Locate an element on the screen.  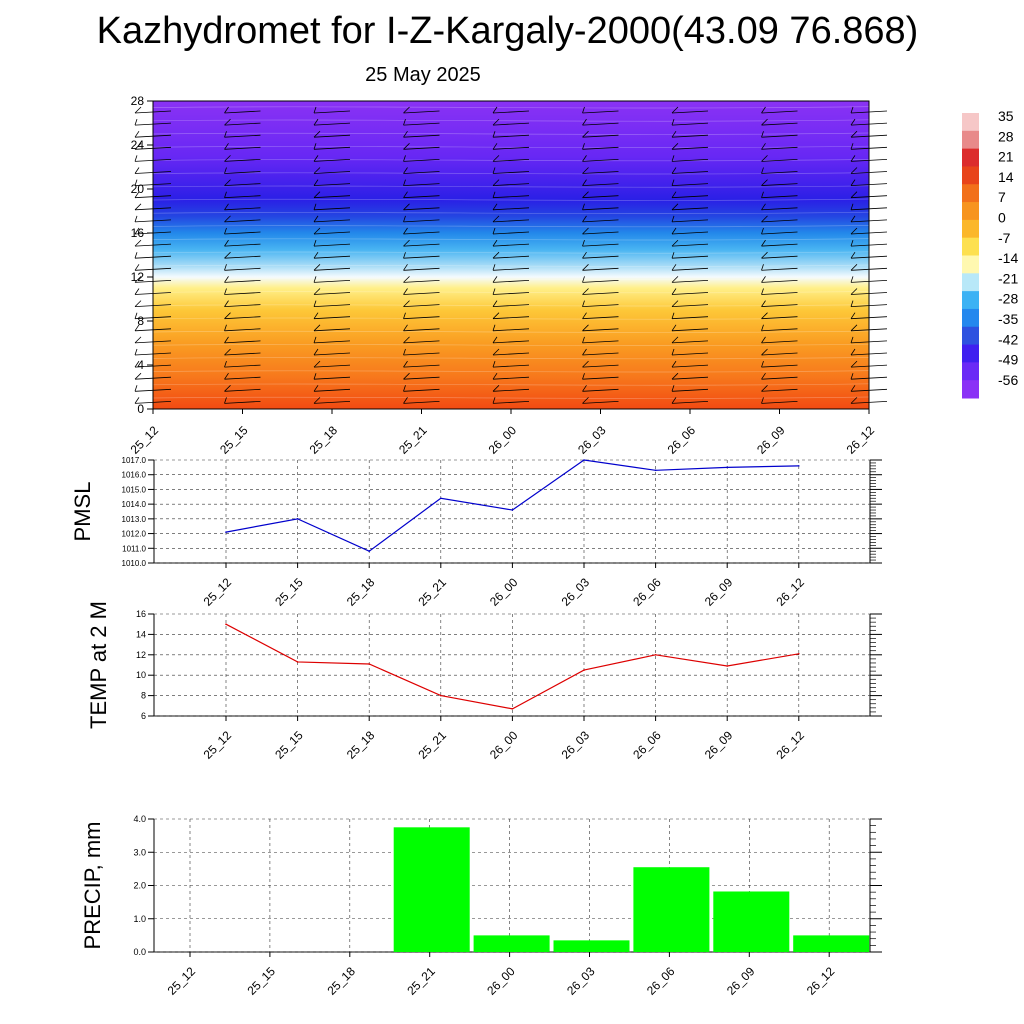
heatmap-y-tick-label: 24 is located at coordinates (138, 145).